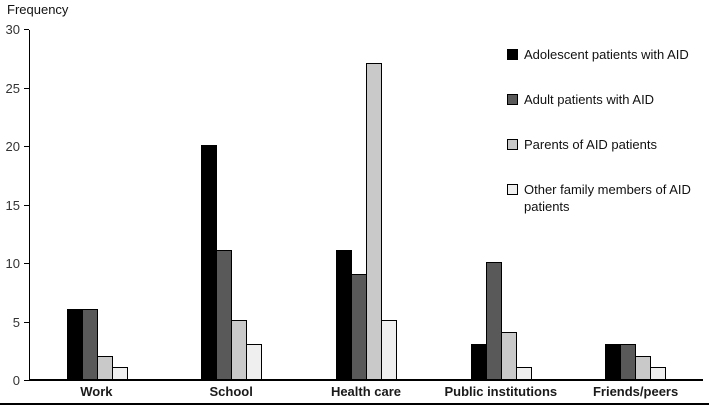 The height and width of the screenshot is (405, 709). I want to click on legend-label: Other family members of AID patients, so click(607, 198).